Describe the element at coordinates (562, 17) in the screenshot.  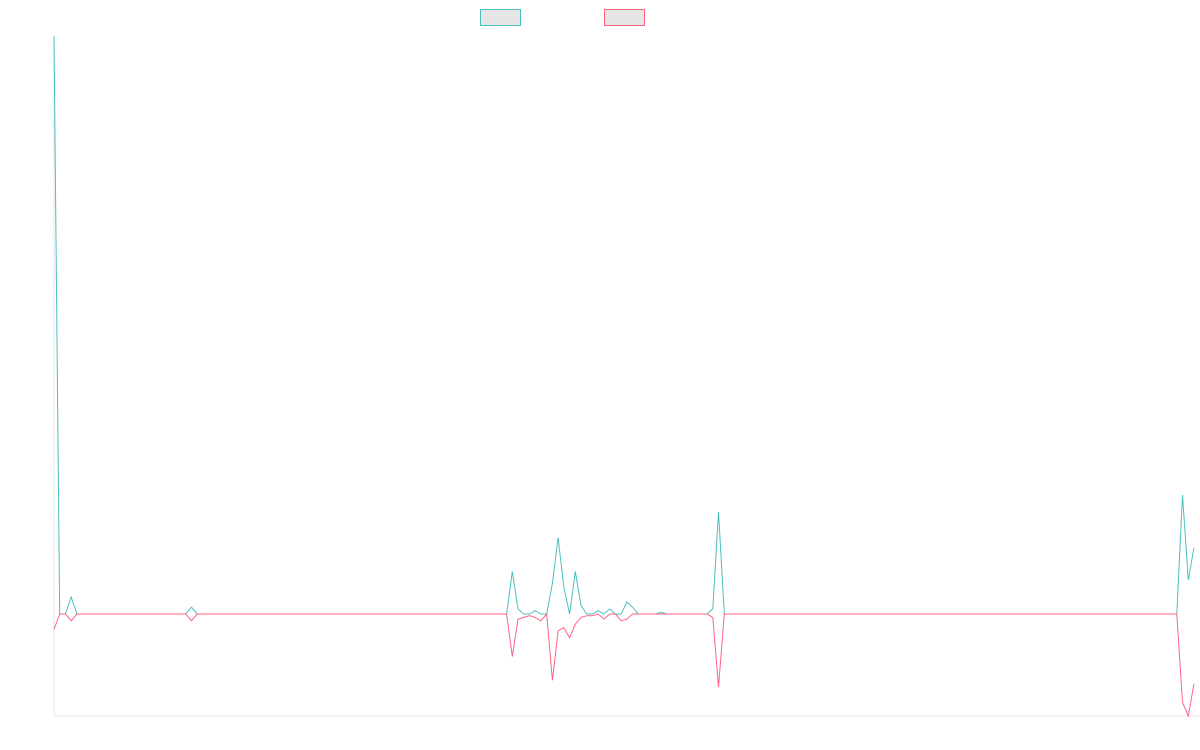
I see `legend` at that location.